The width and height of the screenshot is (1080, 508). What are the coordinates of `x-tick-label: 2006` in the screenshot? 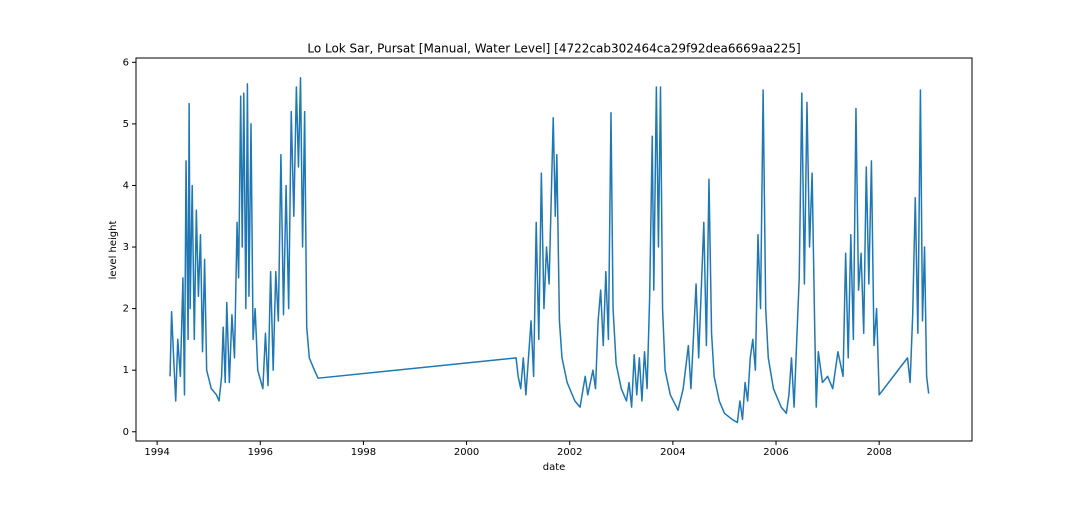 It's located at (775, 452).